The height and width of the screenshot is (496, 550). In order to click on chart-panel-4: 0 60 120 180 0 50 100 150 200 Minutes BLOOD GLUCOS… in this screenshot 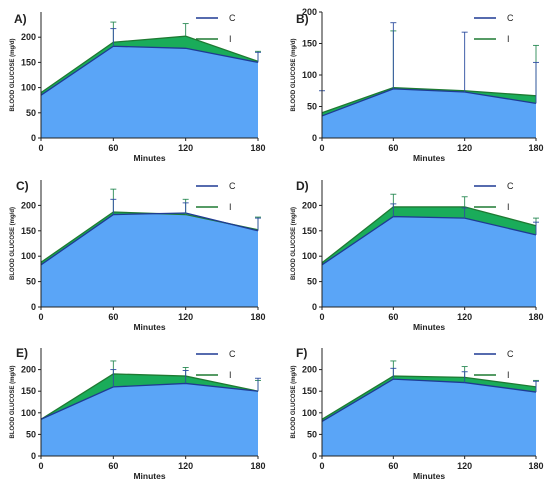, I will do `click(417, 255)`.